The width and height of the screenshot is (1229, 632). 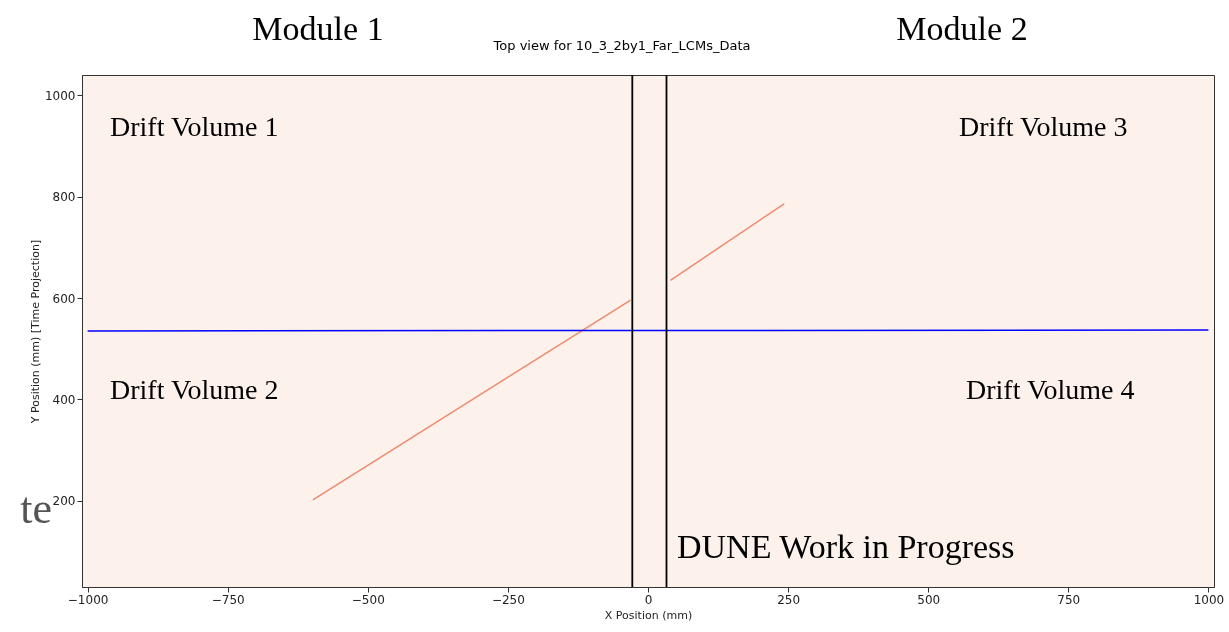 What do you see at coordinates (508, 599) in the screenshot?
I see `x-tick-label: −250` at bounding box center [508, 599].